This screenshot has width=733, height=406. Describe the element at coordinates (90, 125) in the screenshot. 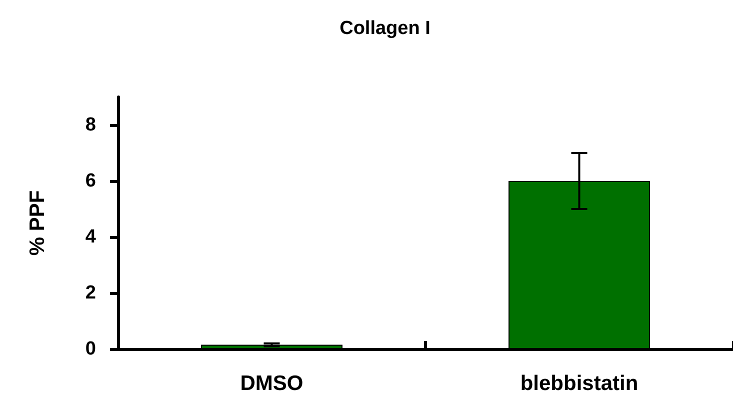

I see `y-tick-label: 8` at that location.